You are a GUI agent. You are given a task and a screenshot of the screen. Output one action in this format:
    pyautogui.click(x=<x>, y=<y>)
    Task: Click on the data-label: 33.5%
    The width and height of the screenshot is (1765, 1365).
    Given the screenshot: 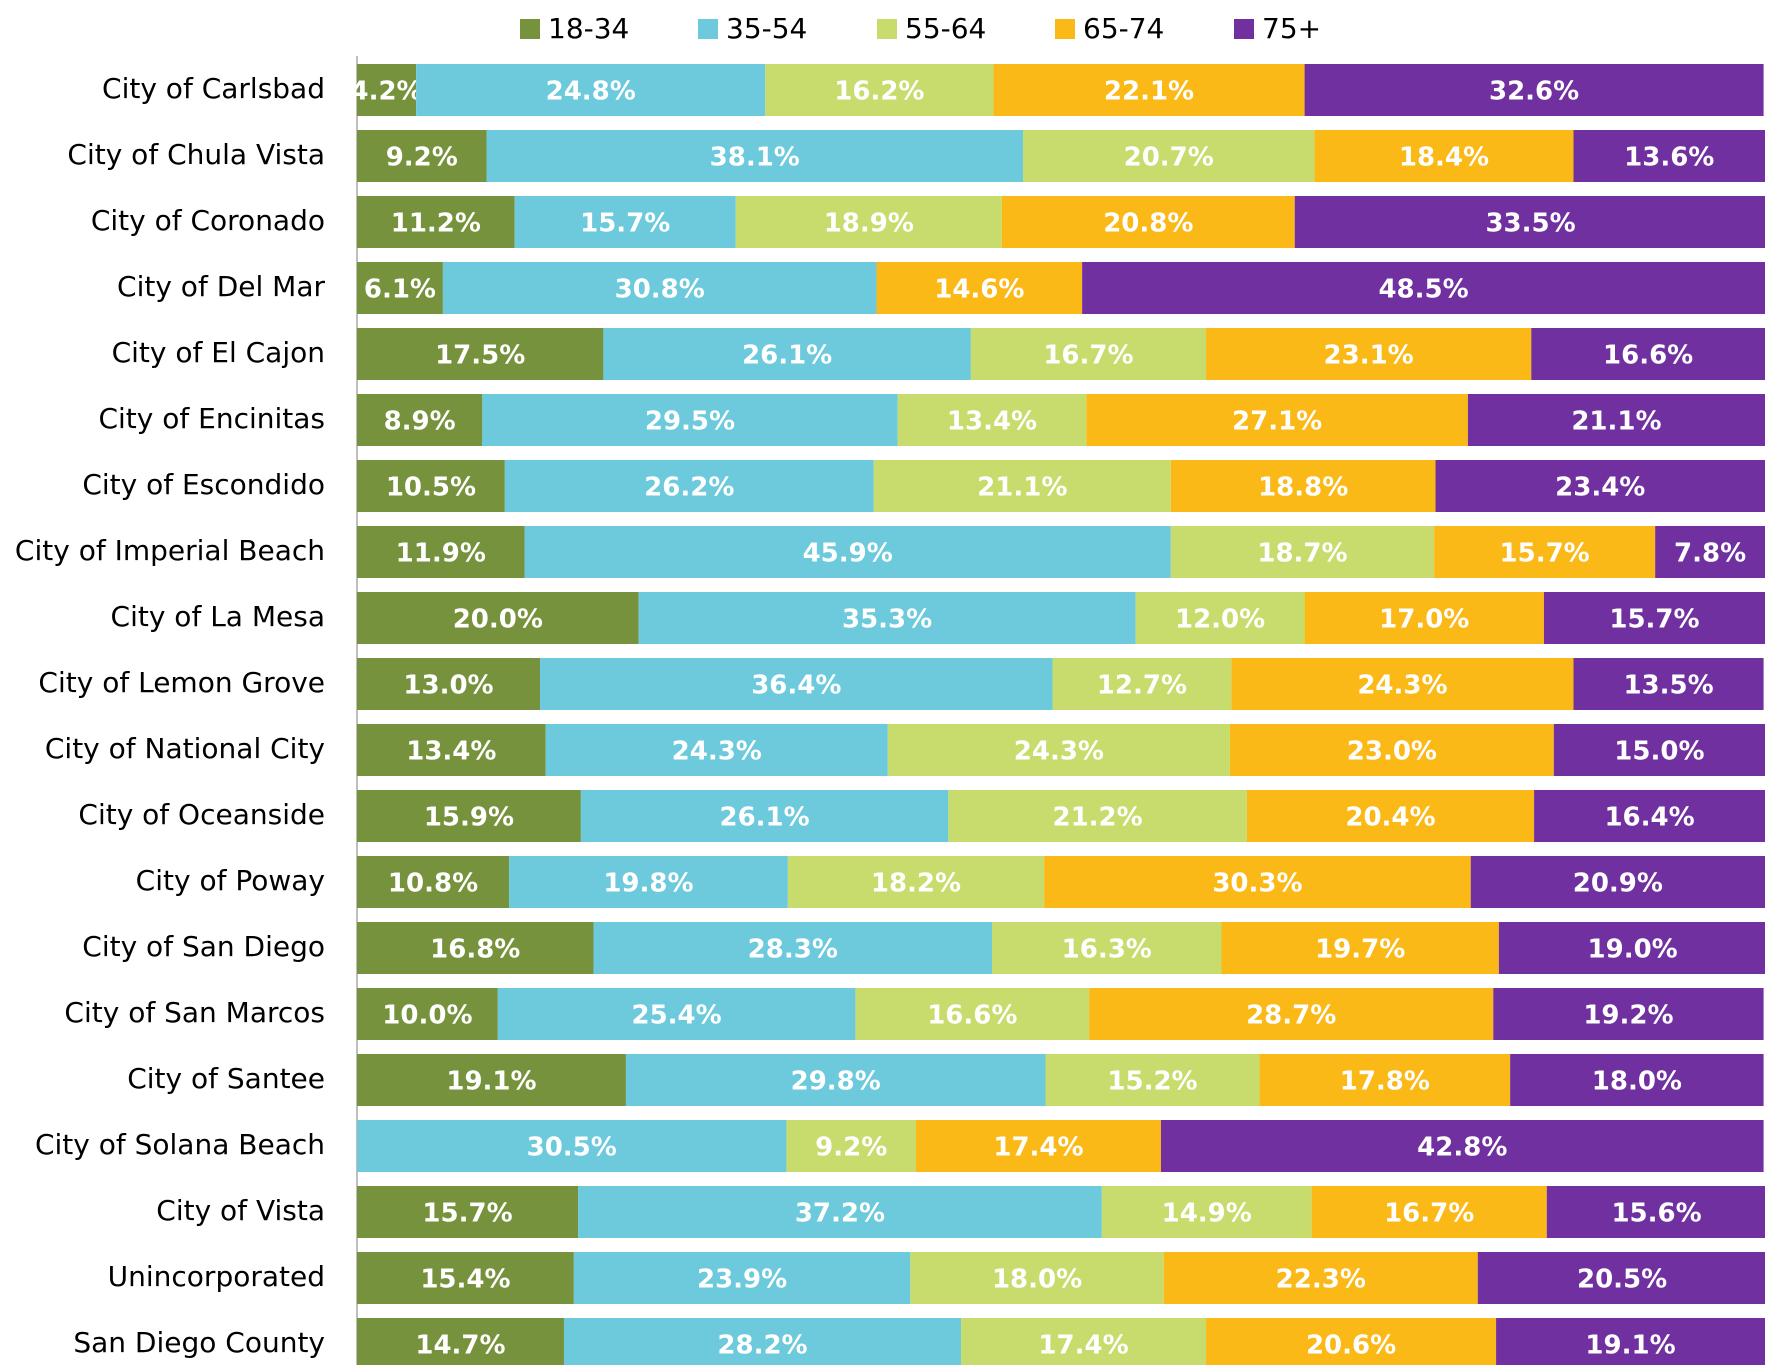 What is the action you would take?
    pyautogui.click(x=1530, y=224)
    